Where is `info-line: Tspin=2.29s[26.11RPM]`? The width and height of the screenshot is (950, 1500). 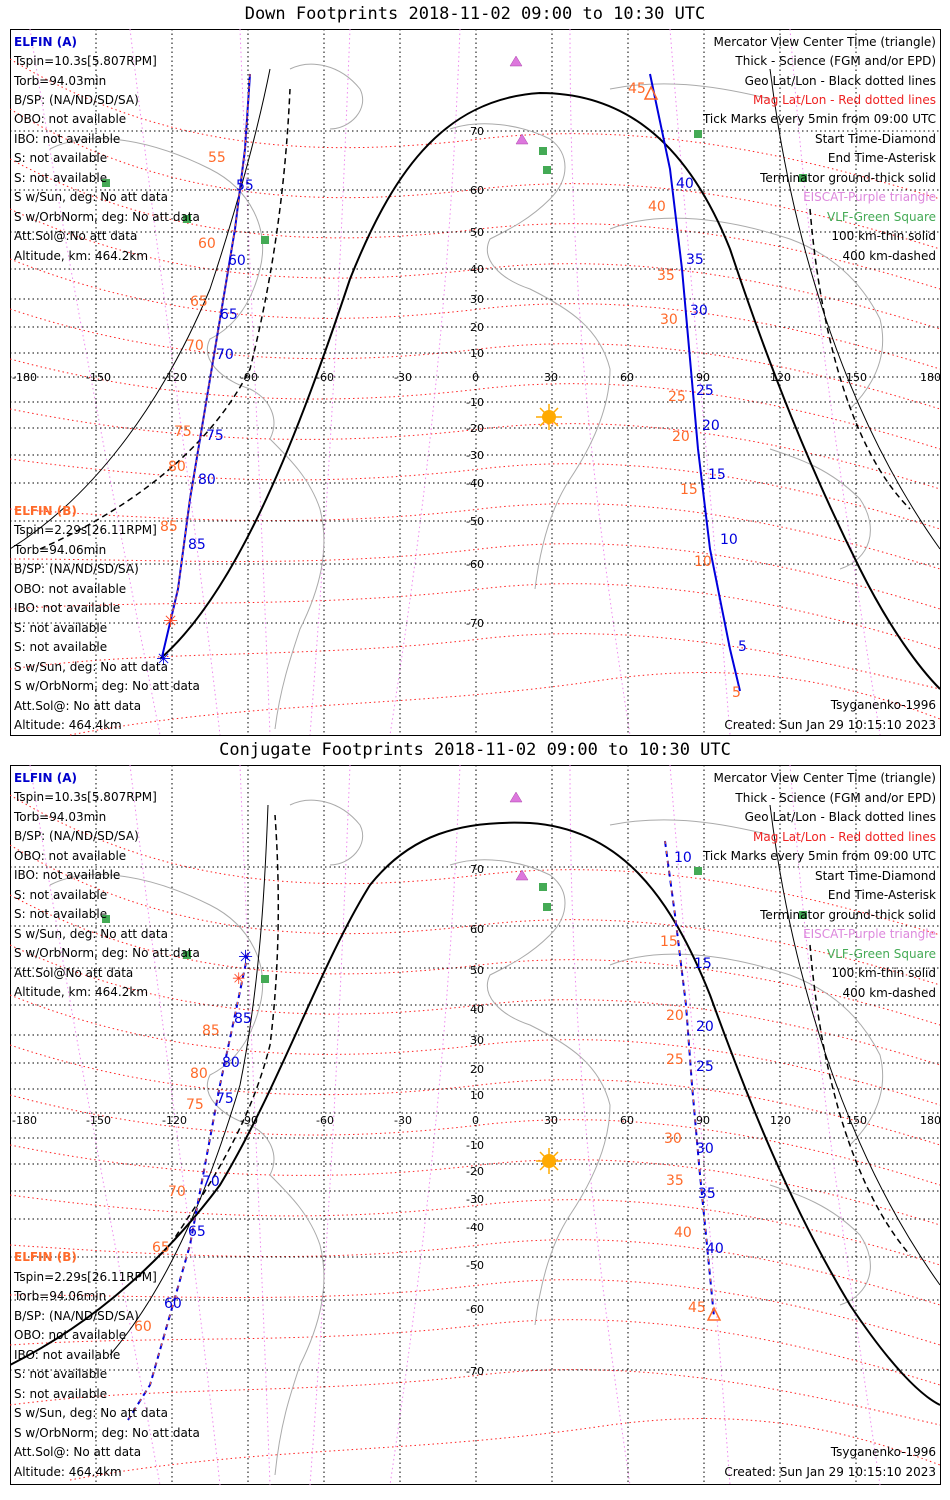 info-line: Tspin=2.29s[26.11RPM] is located at coordinates (85, 1277).